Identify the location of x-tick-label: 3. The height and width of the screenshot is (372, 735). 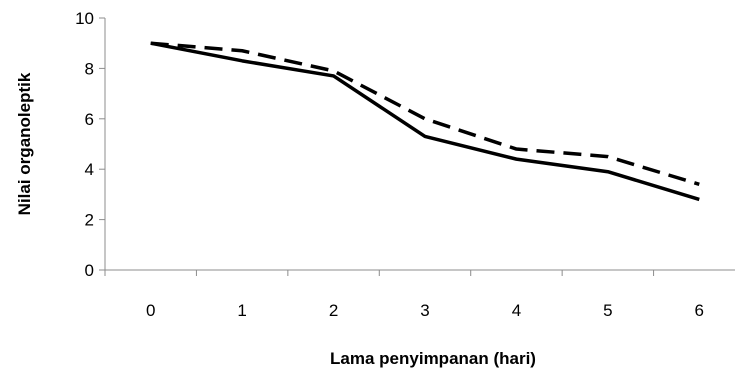
(424, 310).